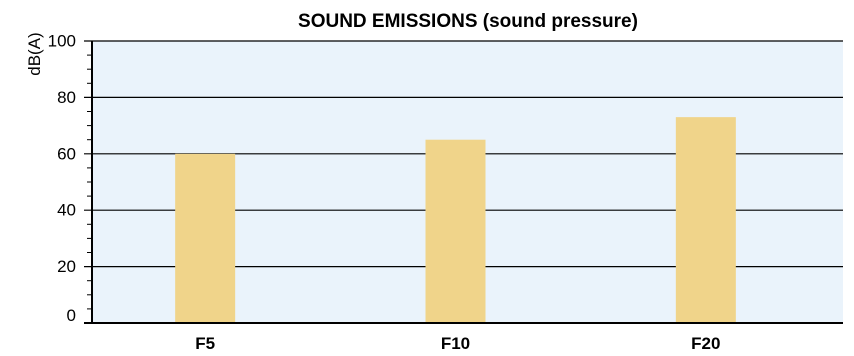 Image resolution: width=854 pixels, height=356 pixels. I want to click on y-tick-label: 80, so click(66, 97).